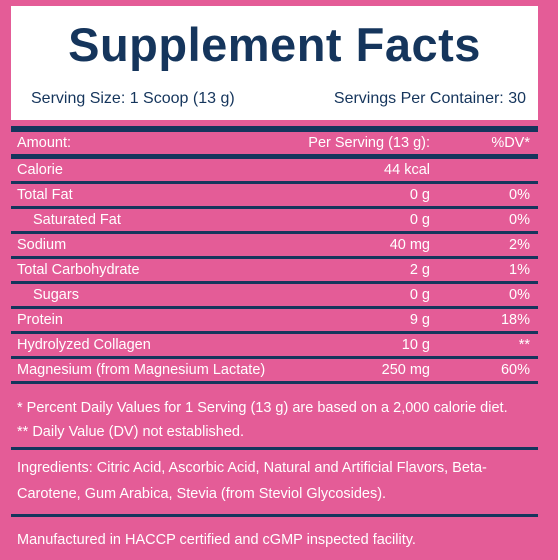 Image resolution: width=558 pixels, height=560 pixels. What do you see at coordinates (274, 321) in the screenshot?
I see `table-row: Protein 9 g 18%` at bounding box center [274, 321].